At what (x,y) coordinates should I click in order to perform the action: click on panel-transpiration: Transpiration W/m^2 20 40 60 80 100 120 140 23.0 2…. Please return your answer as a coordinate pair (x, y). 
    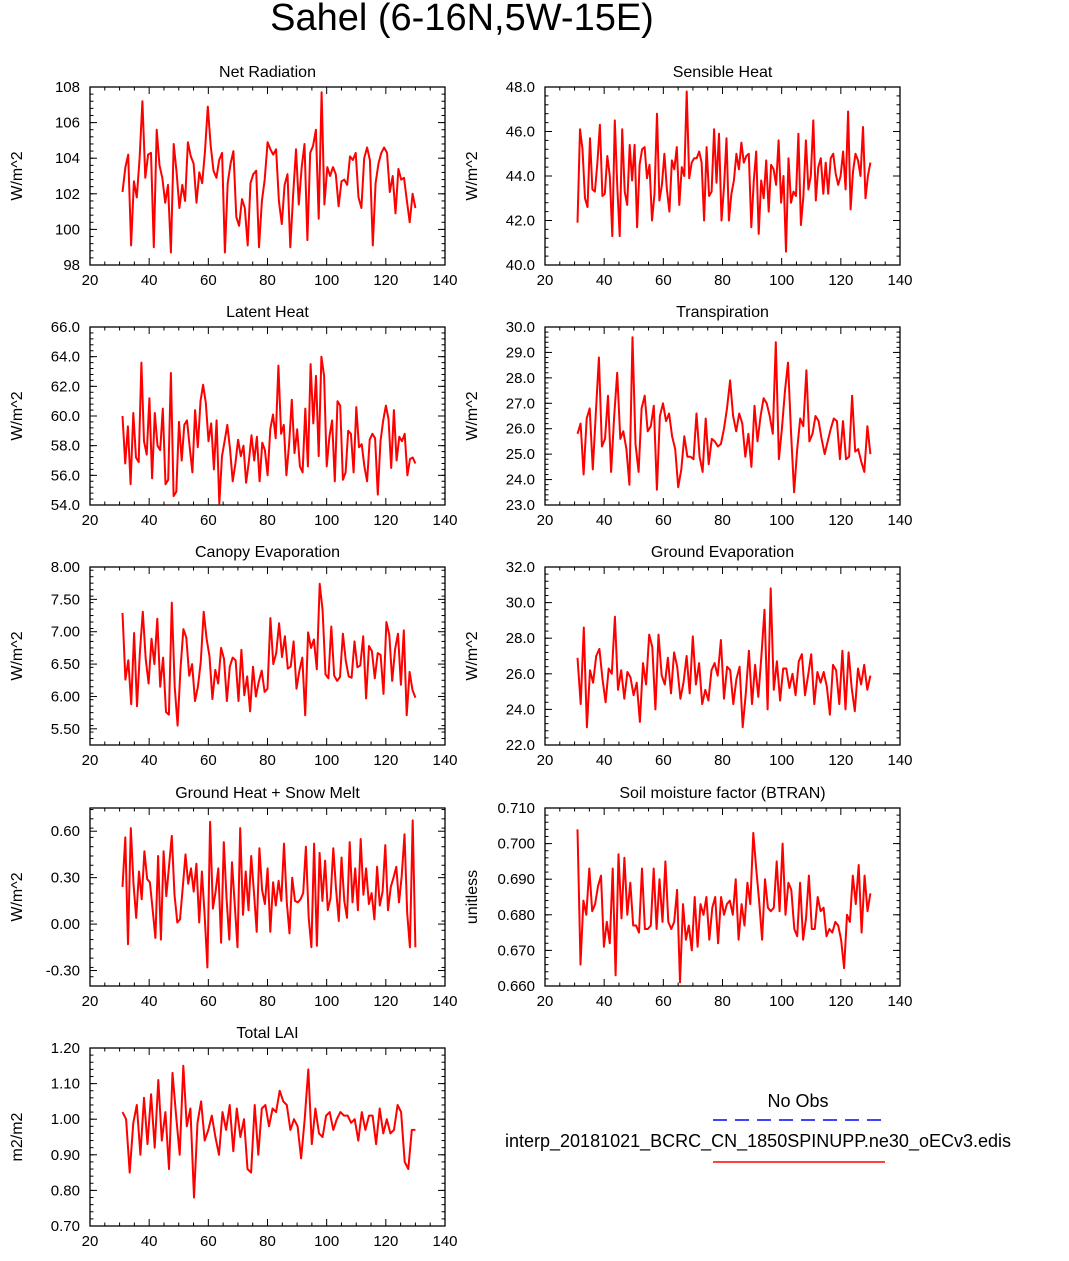
    Looking at the image, I should click on (688, 416).